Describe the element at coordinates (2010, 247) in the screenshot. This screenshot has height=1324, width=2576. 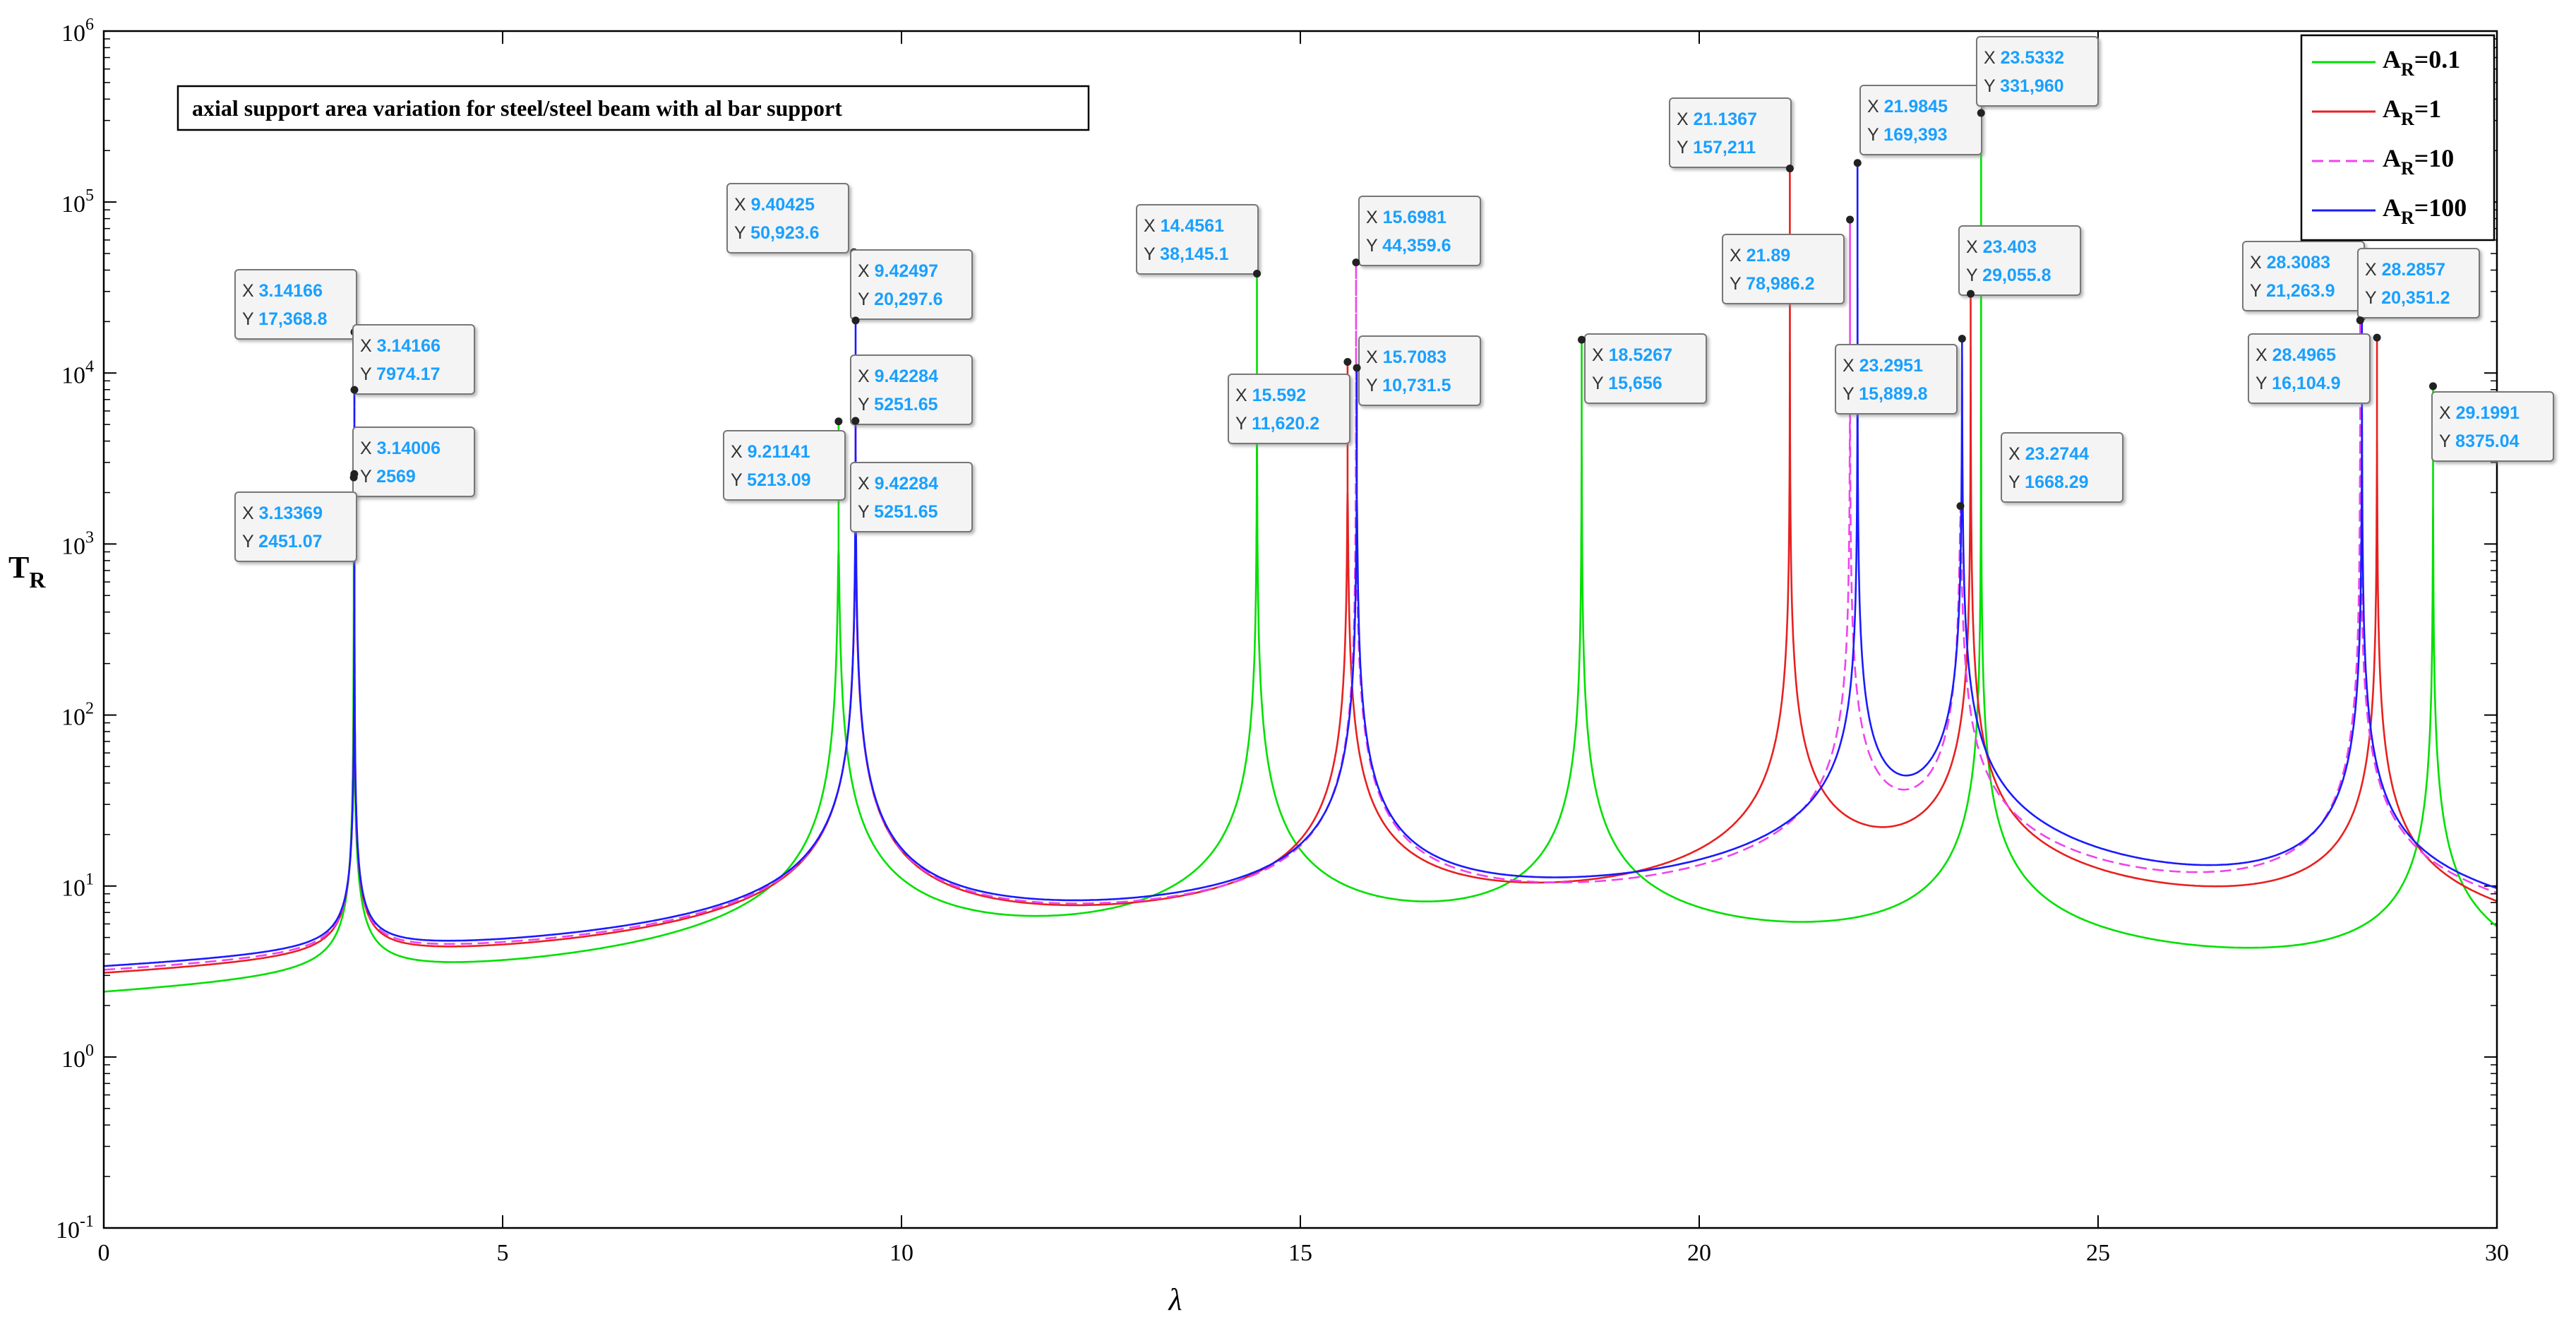
I see `datatip-x-value: 23.403` at that location.